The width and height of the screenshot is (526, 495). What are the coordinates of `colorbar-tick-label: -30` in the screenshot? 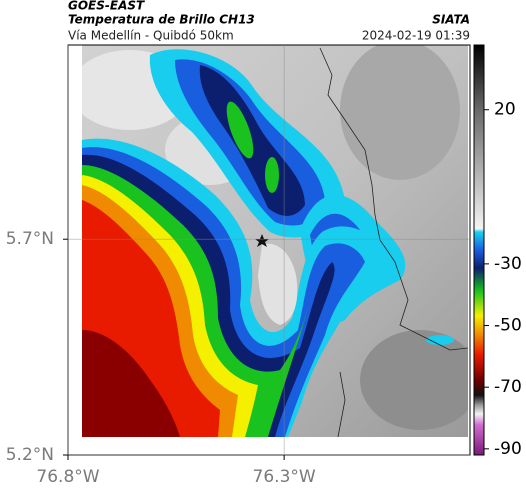 It's located at (508, 264).